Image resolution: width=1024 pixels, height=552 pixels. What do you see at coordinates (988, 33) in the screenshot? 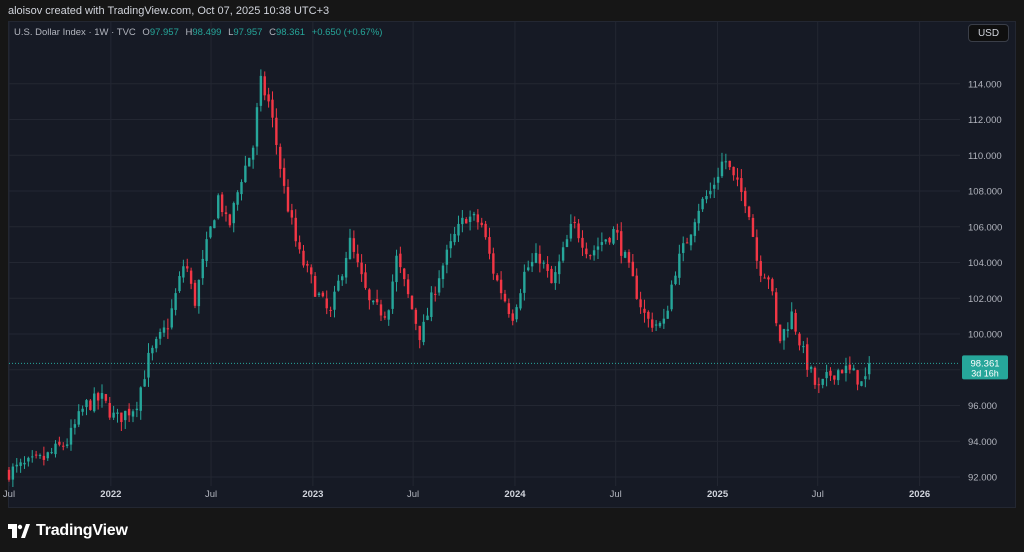
I see `currency-button: USD` at bounding box center [988, 33].